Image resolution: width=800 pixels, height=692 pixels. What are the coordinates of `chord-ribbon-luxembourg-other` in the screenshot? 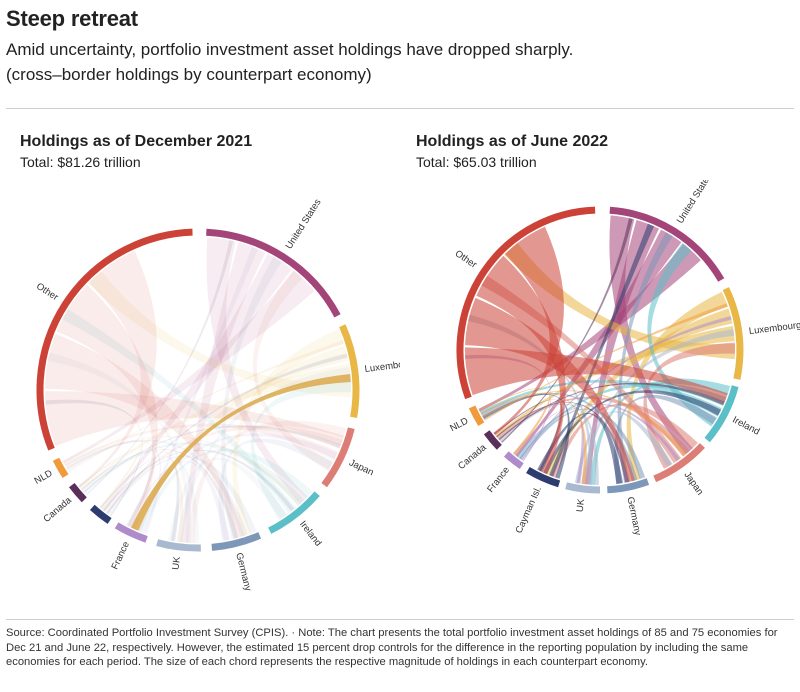 It's located at (219, 334).